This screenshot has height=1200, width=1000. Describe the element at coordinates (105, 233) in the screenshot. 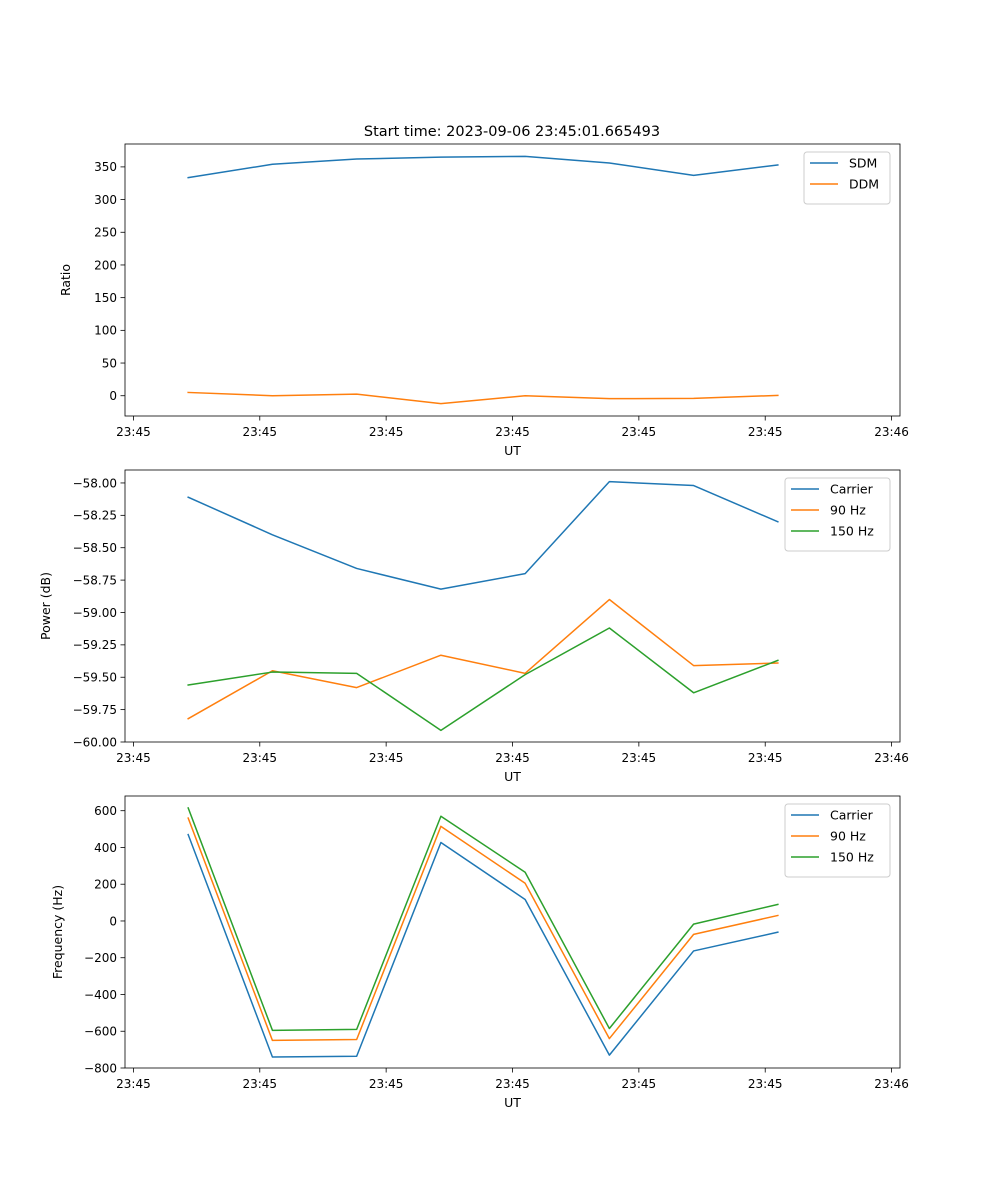

I see `y-tick-label-1-6: 250` at that location.